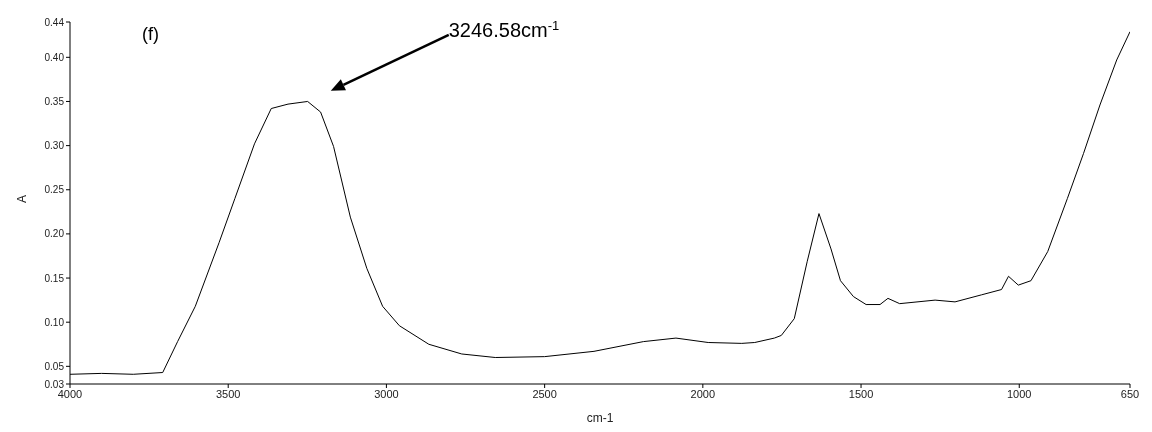 The height and width of the screenshot is (432, 1152). Describe the element at coordinates (54, 22) in the screenshot. I see `y-tick-label: 0.44` at that location.